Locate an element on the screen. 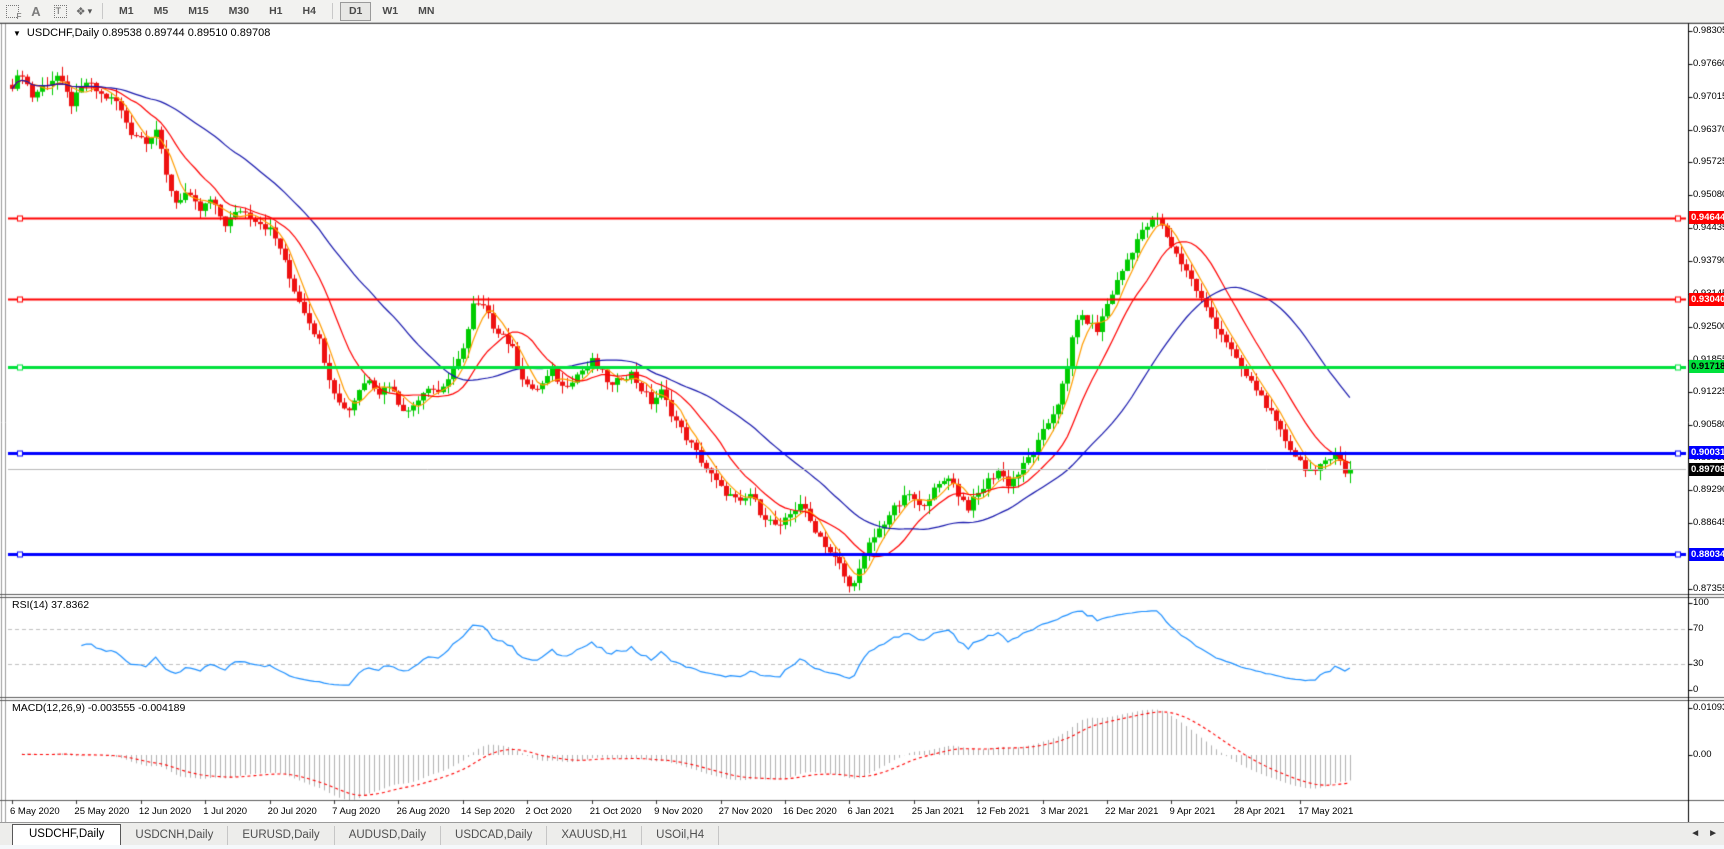  hline-price-label: 0.91718 is located at coordinates (1706, 367).